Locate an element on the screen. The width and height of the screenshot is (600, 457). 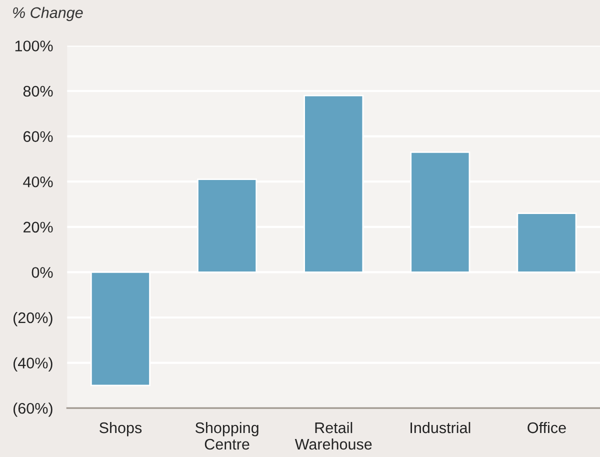
y-tick-label: 100% is located at coordinates (34, 46).